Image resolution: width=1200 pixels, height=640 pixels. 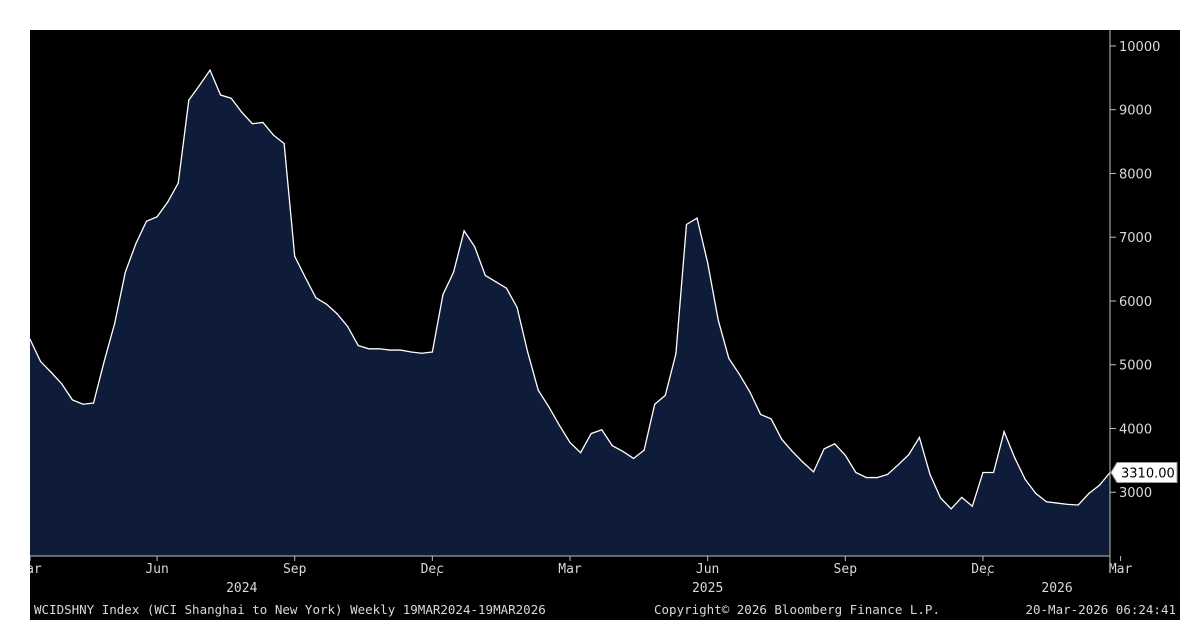 What do you see at coordinates (797, 609) in the screenshot?
I see `footer-copyright: Copyright© 2026 Bloomberg Finance L.P.` at bounding box center [797, 609].